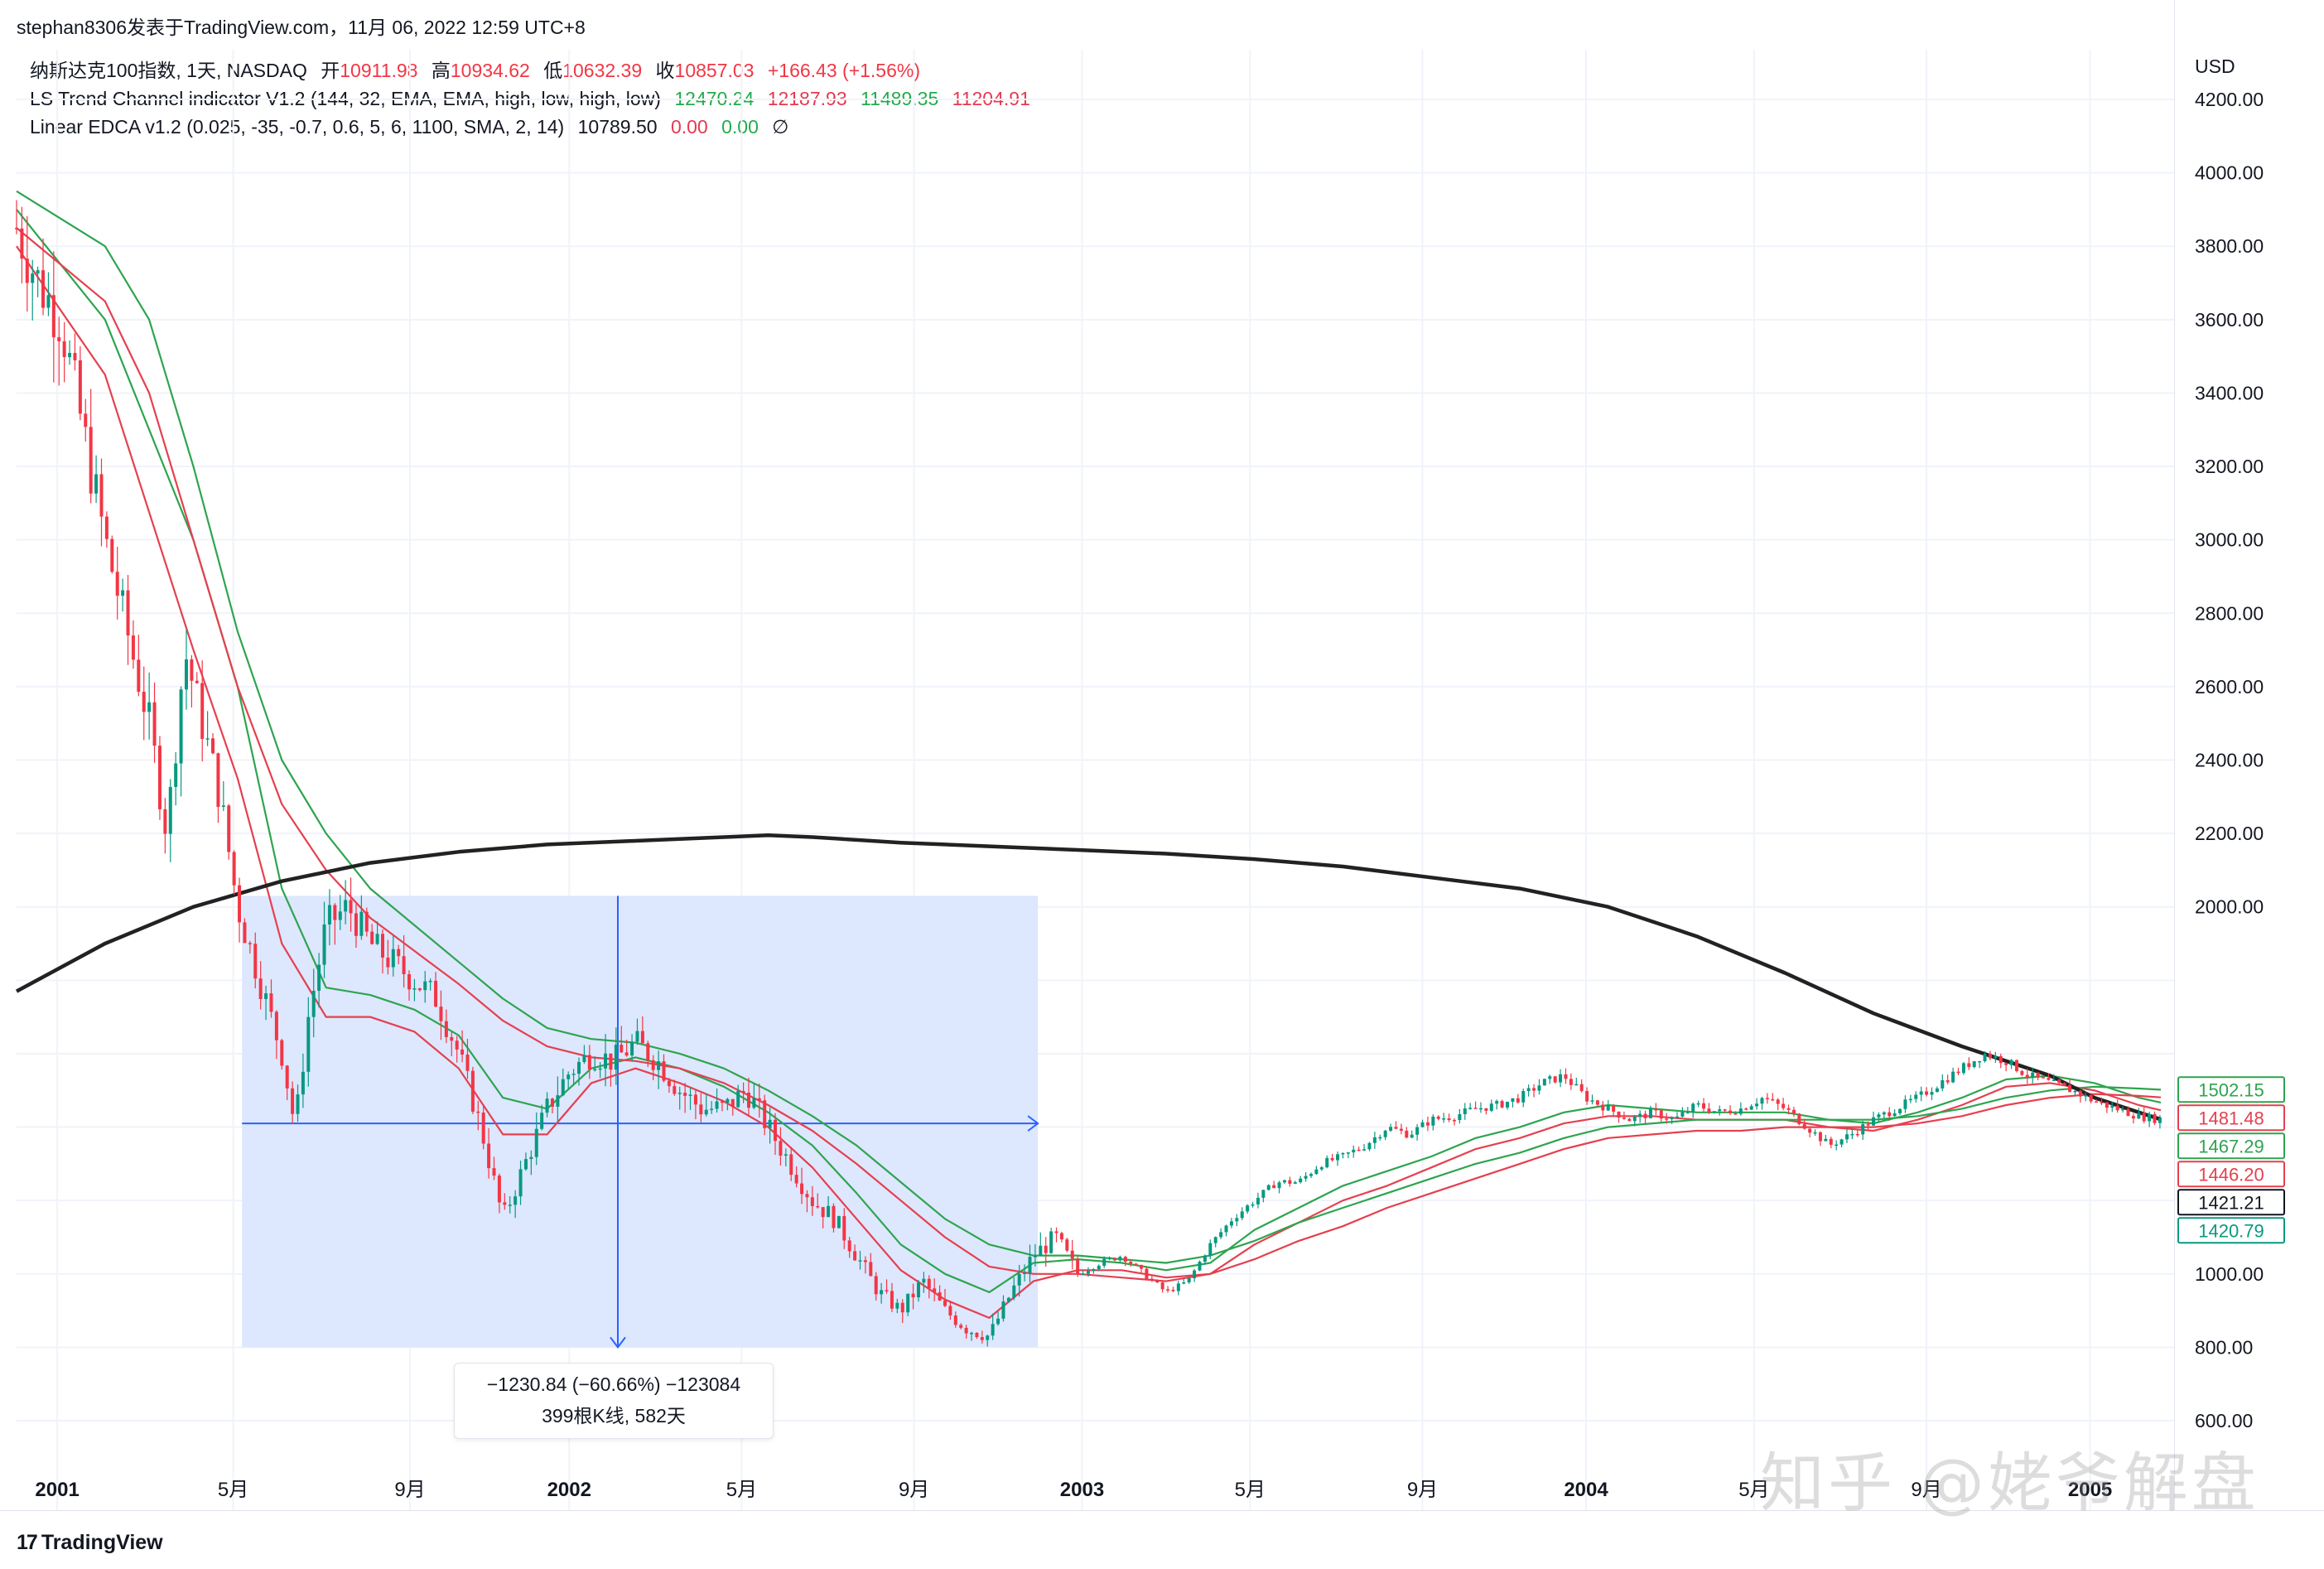 Image resolution: width=2324 pixels, height=1569 pixels. I want to click on axis-border, so click(2174, 755).